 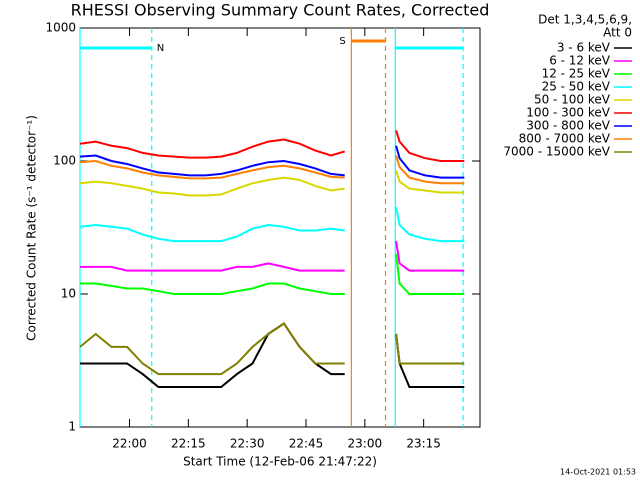 I want to click on legend-label: 300 - 800 keV, so click(x=568, y=126).